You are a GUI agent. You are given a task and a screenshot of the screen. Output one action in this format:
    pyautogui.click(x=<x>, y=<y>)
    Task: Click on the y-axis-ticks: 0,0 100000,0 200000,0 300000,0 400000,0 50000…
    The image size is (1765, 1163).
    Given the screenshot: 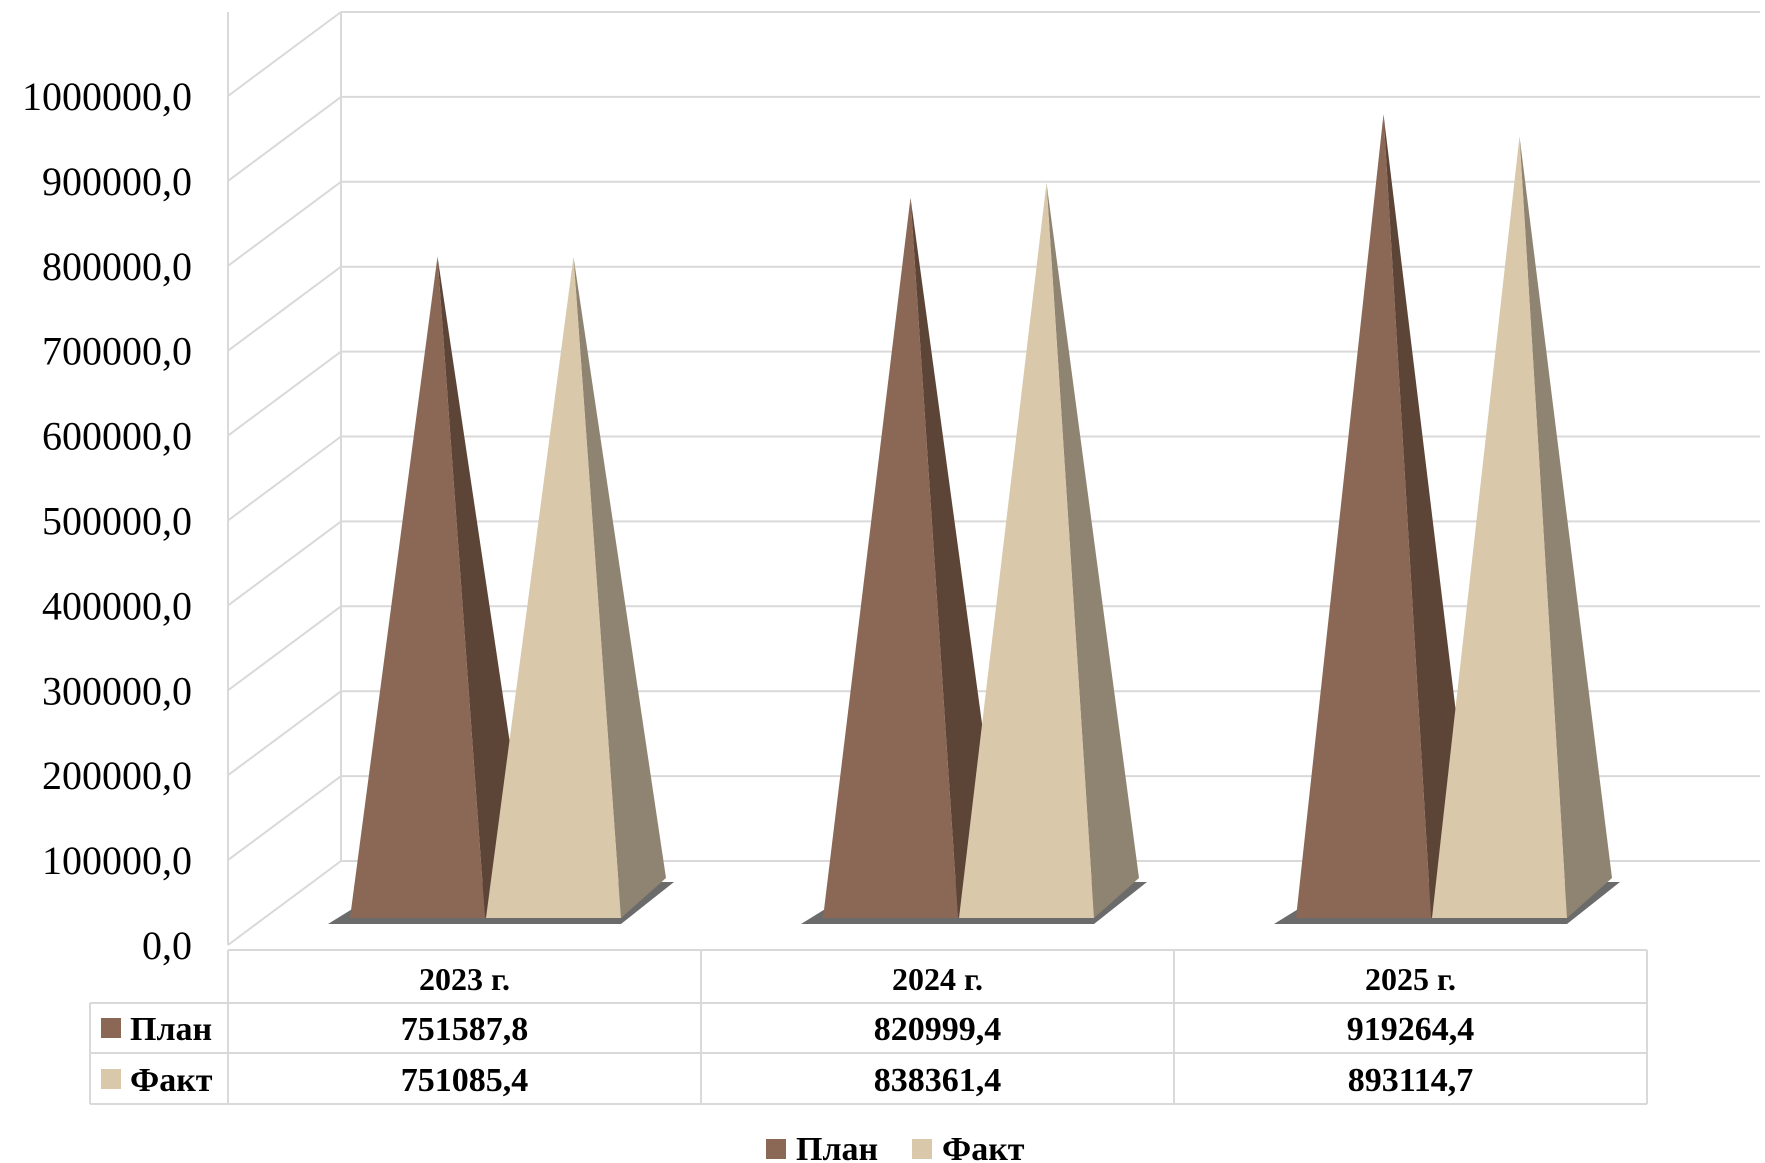 What is the action you would take?
    pyautogui.click(x=107, y=521)
    